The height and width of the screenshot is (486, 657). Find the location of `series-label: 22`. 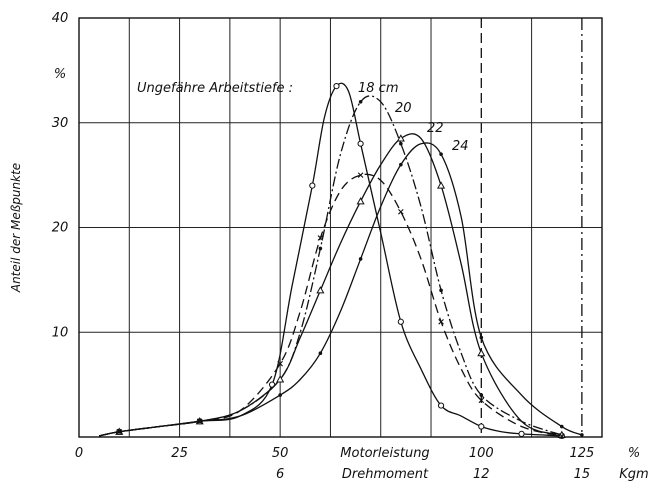

series-label: 22 is located at coordinates (435, 128).